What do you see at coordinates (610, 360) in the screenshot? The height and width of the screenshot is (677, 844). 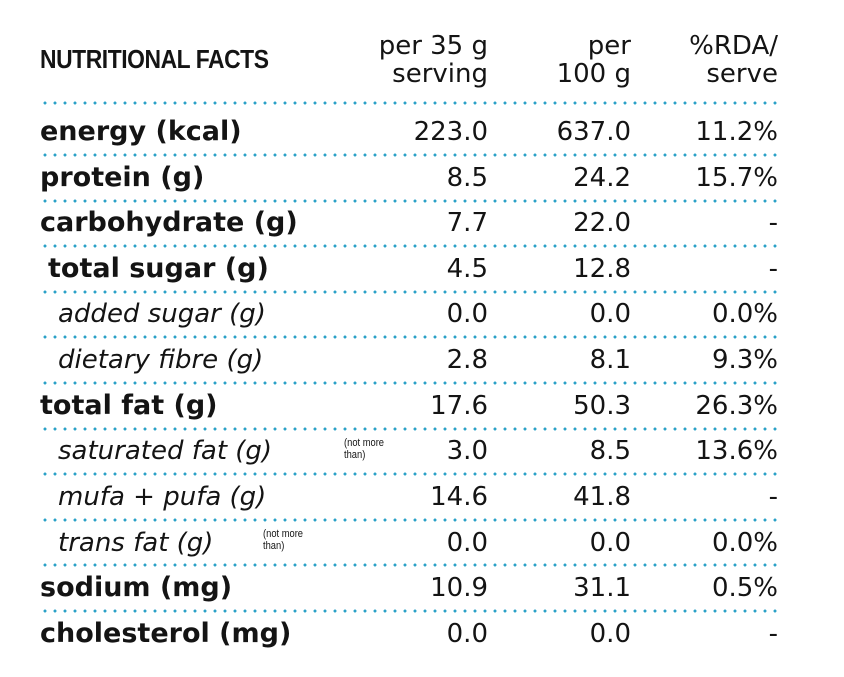 I see `cell-per-100g: 8.1` at bounding box center [610, 360].